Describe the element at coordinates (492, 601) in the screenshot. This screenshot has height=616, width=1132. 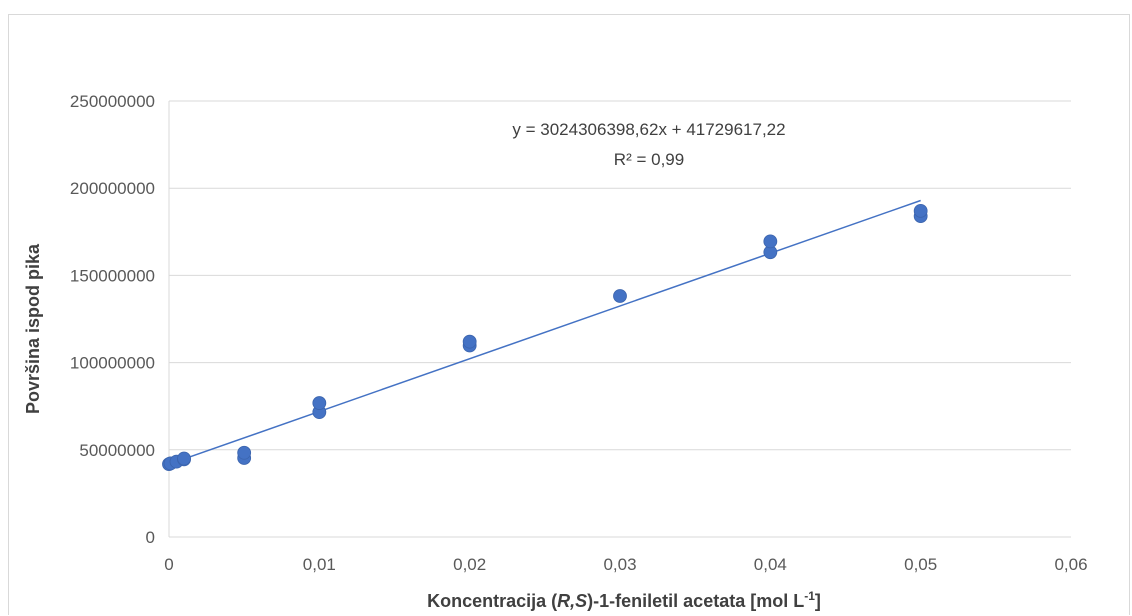
I see `x-axis-title-prefix: Koncentracija (` at that location.